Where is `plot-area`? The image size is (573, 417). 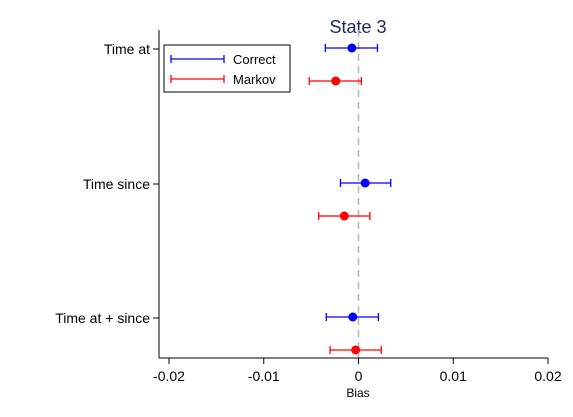 plot-area is located at coordinates (350, 194).